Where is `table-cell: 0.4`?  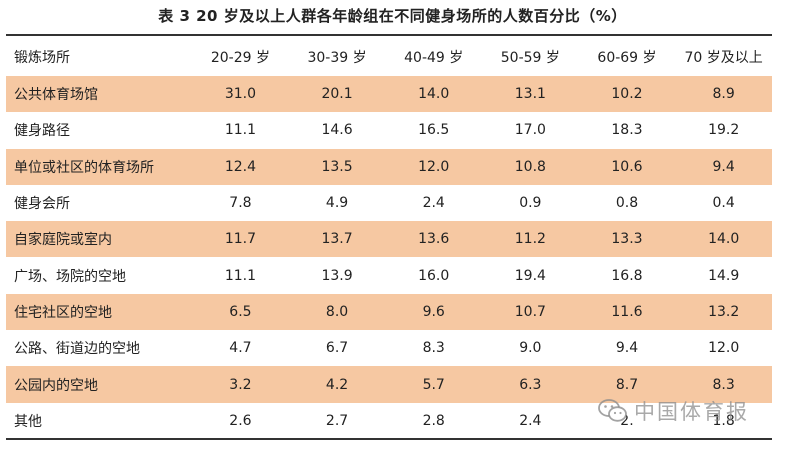 table-cell: 0.4 is located at coordinates (723, 203).